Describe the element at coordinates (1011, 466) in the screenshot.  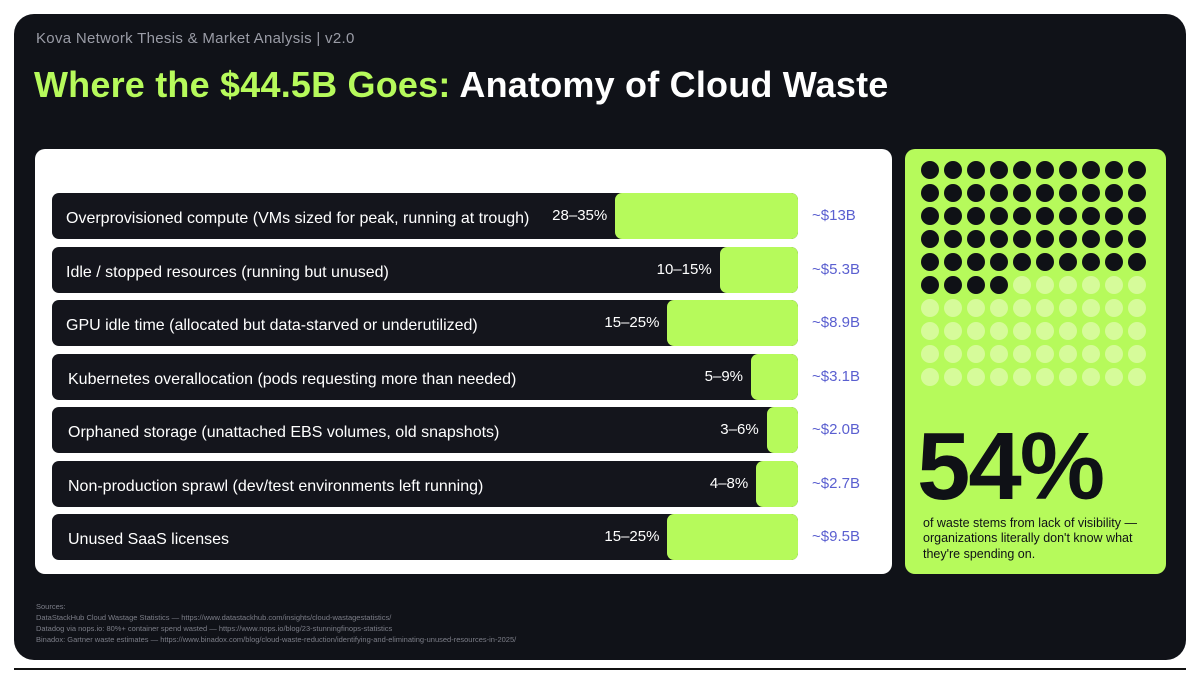
I see `stat-value: 54%` at that location.